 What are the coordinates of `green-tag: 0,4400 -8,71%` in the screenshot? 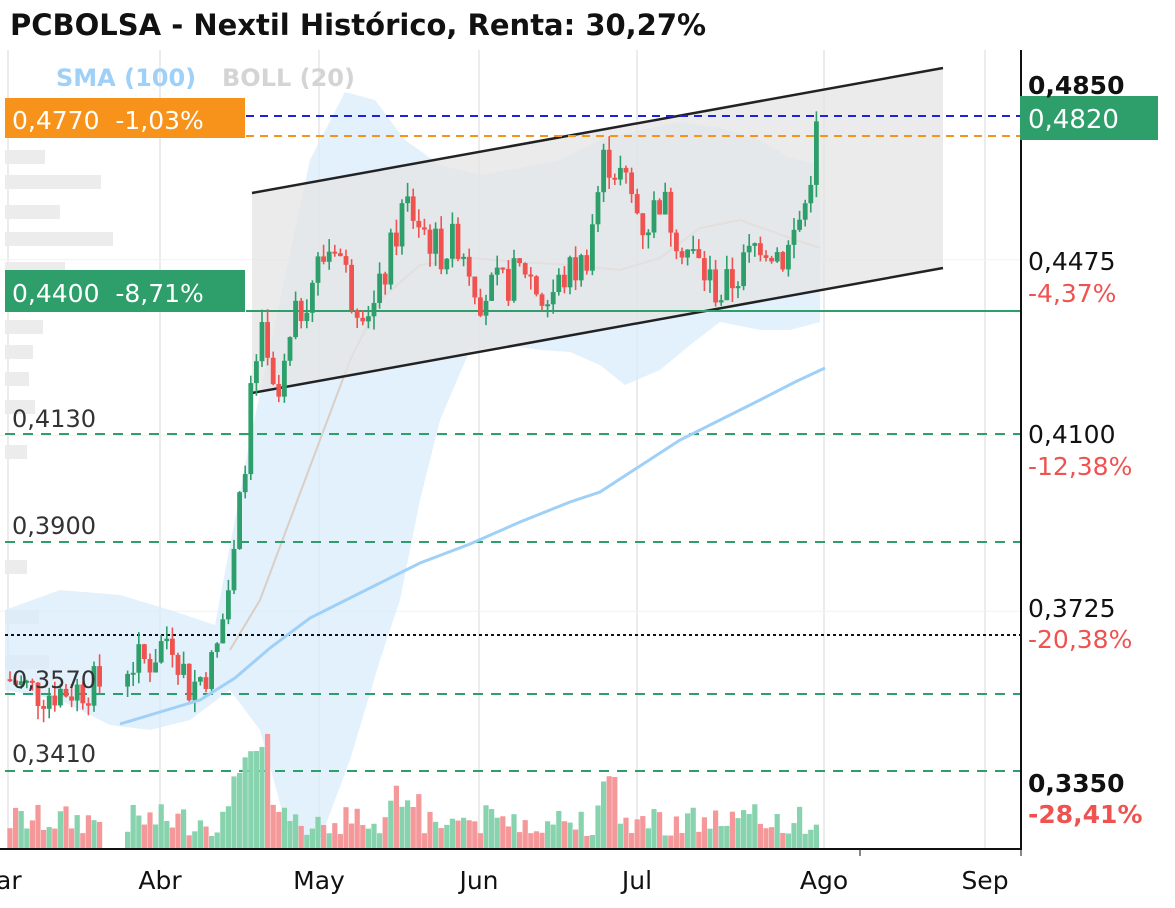 It's located at (108, 293).